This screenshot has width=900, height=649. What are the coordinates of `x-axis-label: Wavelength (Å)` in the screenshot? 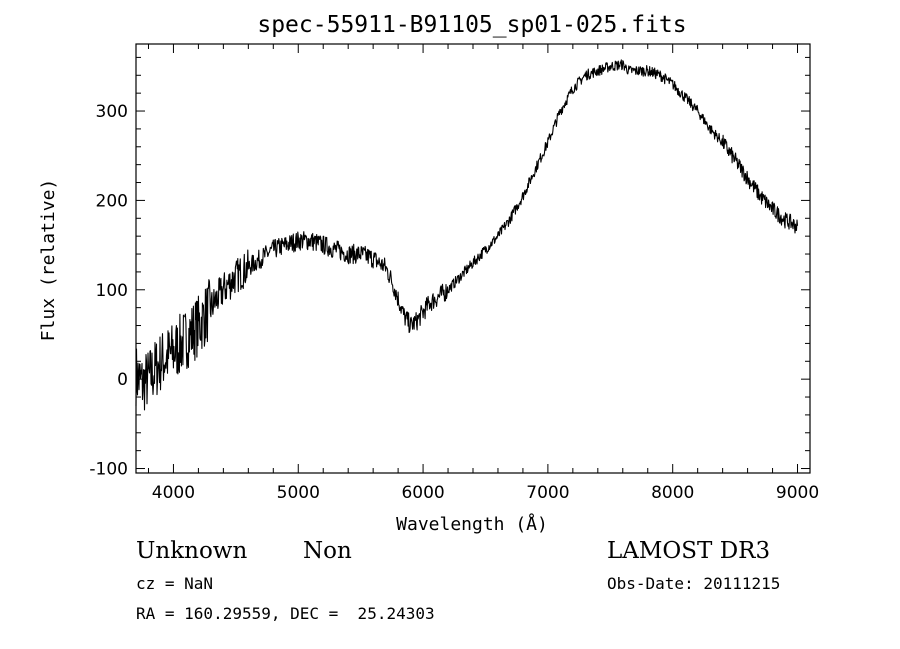 It's located at (472, 524).